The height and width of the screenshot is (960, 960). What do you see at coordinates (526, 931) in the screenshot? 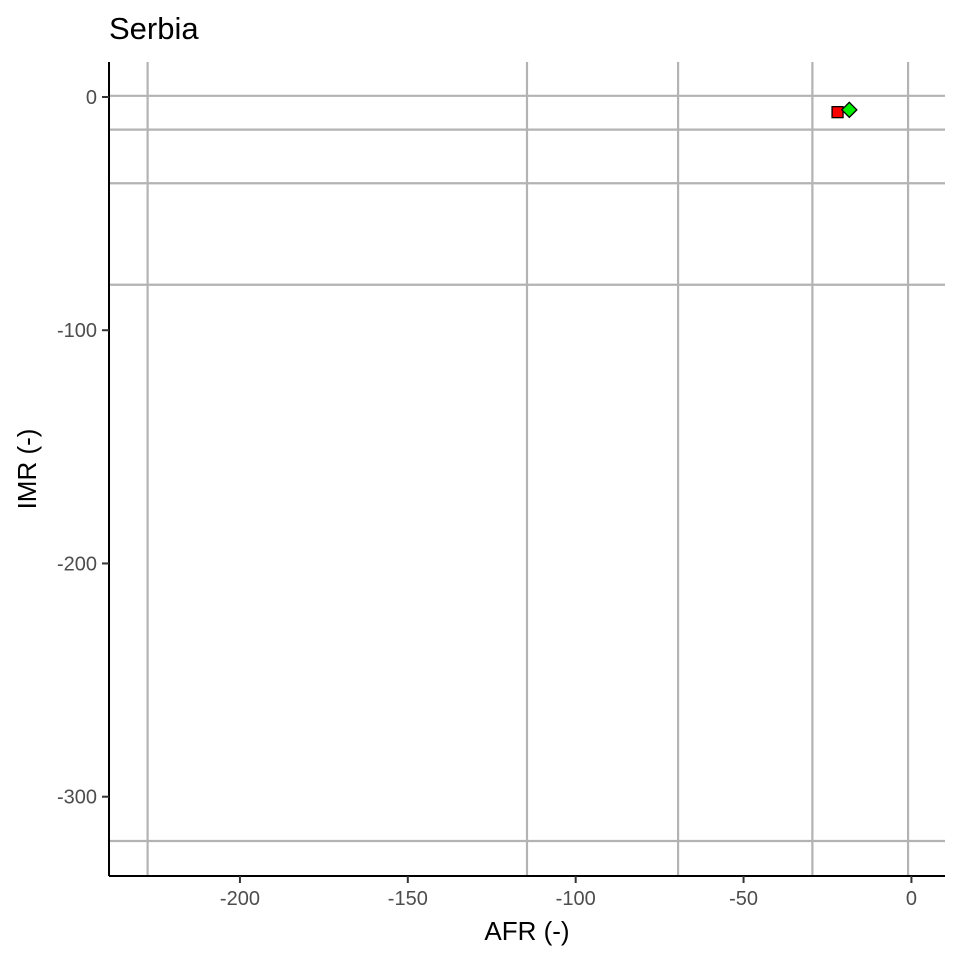
I see `x-axis-title: AFR (-)` at bounding box center [526, 931].